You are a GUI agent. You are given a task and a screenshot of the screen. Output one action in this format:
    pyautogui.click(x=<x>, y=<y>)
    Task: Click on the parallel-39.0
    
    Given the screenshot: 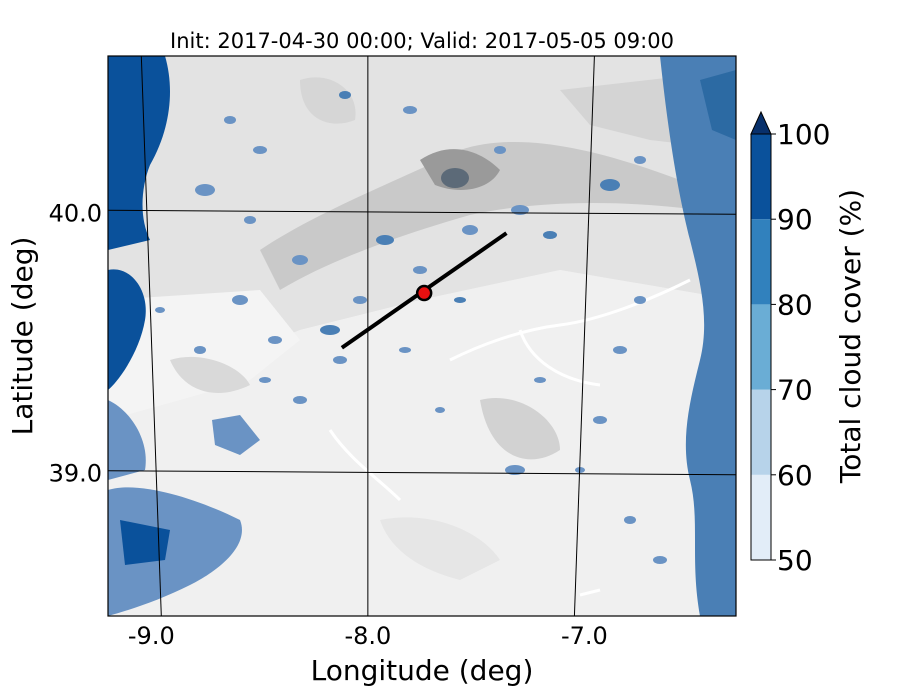 What is the action you would take?
    pyautogui.click(x=422, y=473)
    